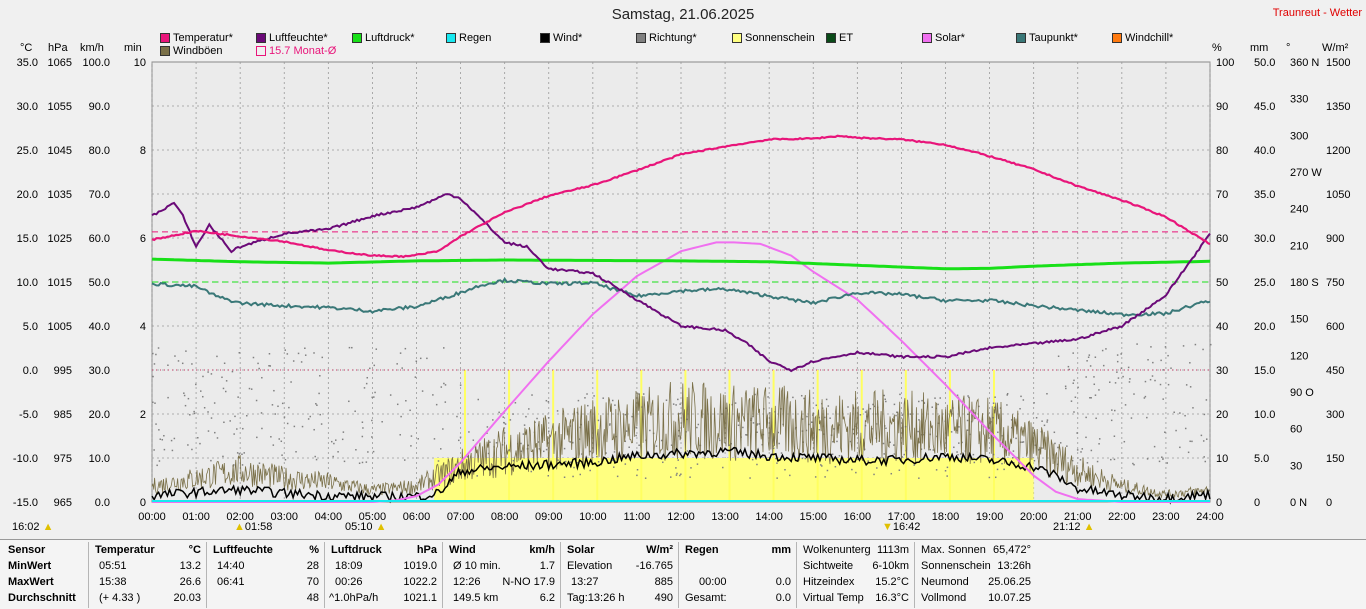  I want to click on unit-temp: °C, so click(26, 48).